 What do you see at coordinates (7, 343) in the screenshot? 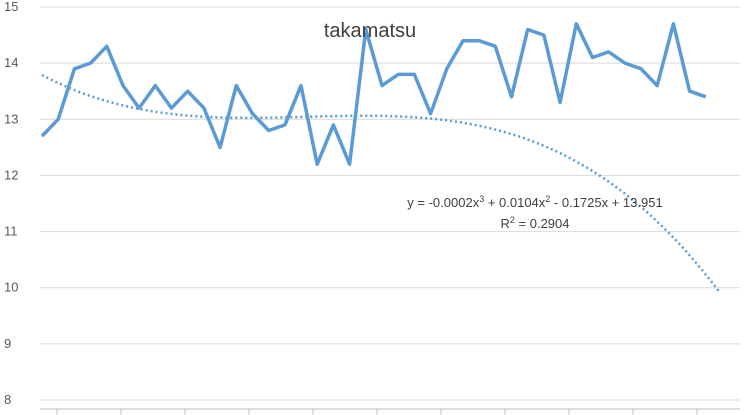
I see `y-tick-label: 9` at bounding box center [7, 343].